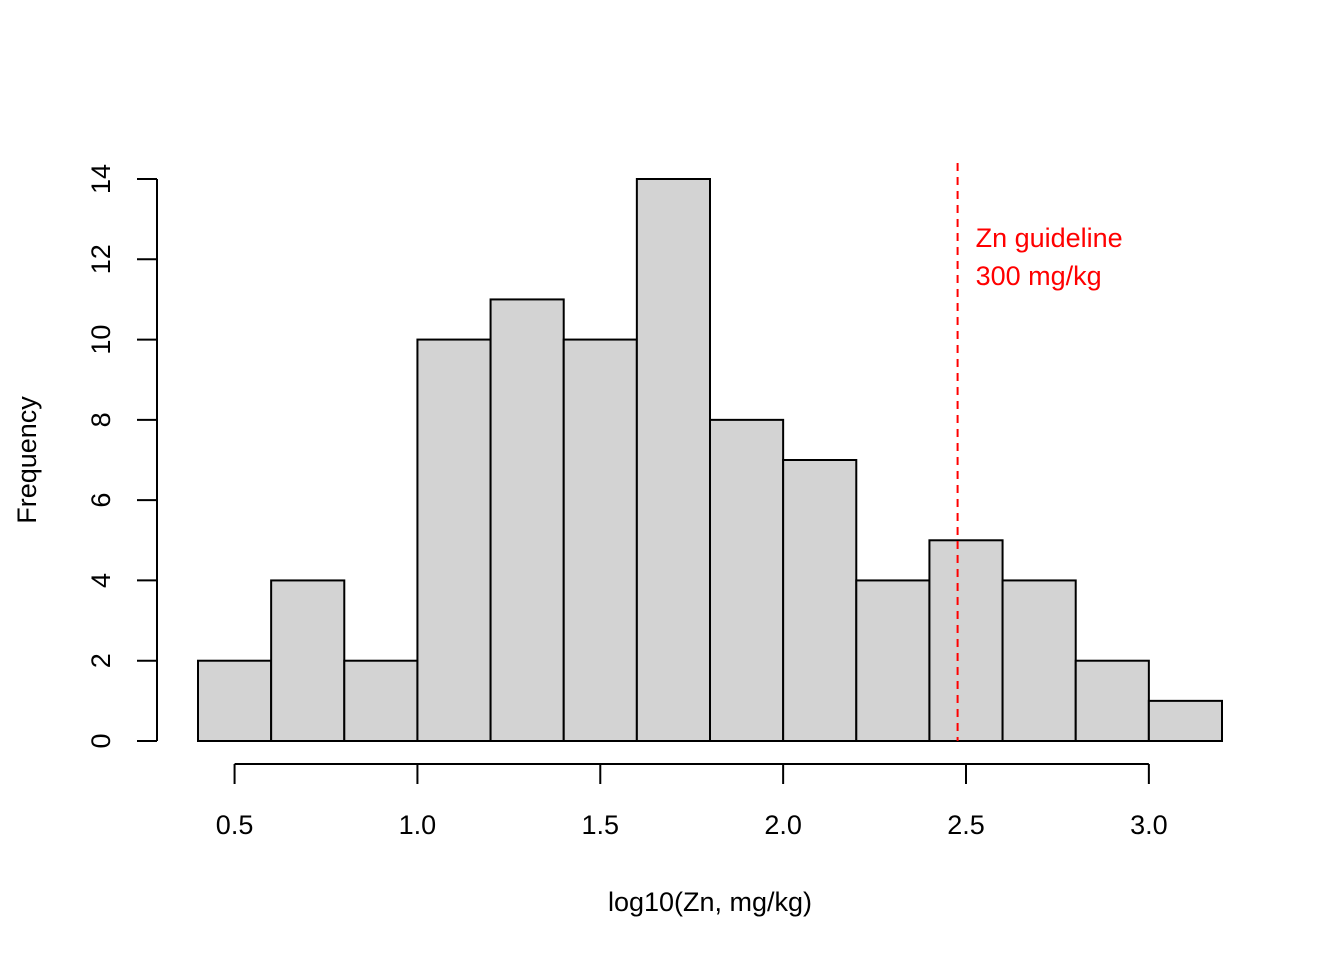 This screenshot has width=1344, height=960. Describe the element at coordinates (101, 740) in the screenshot. I see `y-tick-label-0: 0` at that location.